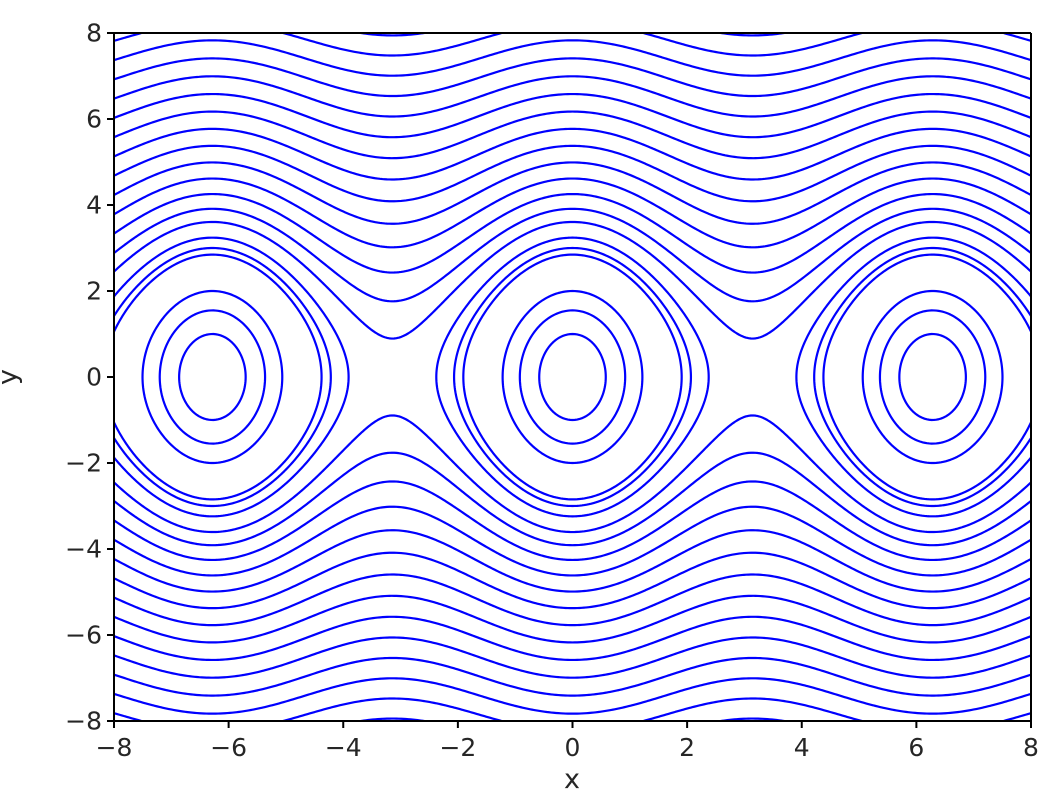  What do you see at coordinates (94, 33) in the screenshot?
I see `y-tick-label: 8` at bounding box center [94, 33].